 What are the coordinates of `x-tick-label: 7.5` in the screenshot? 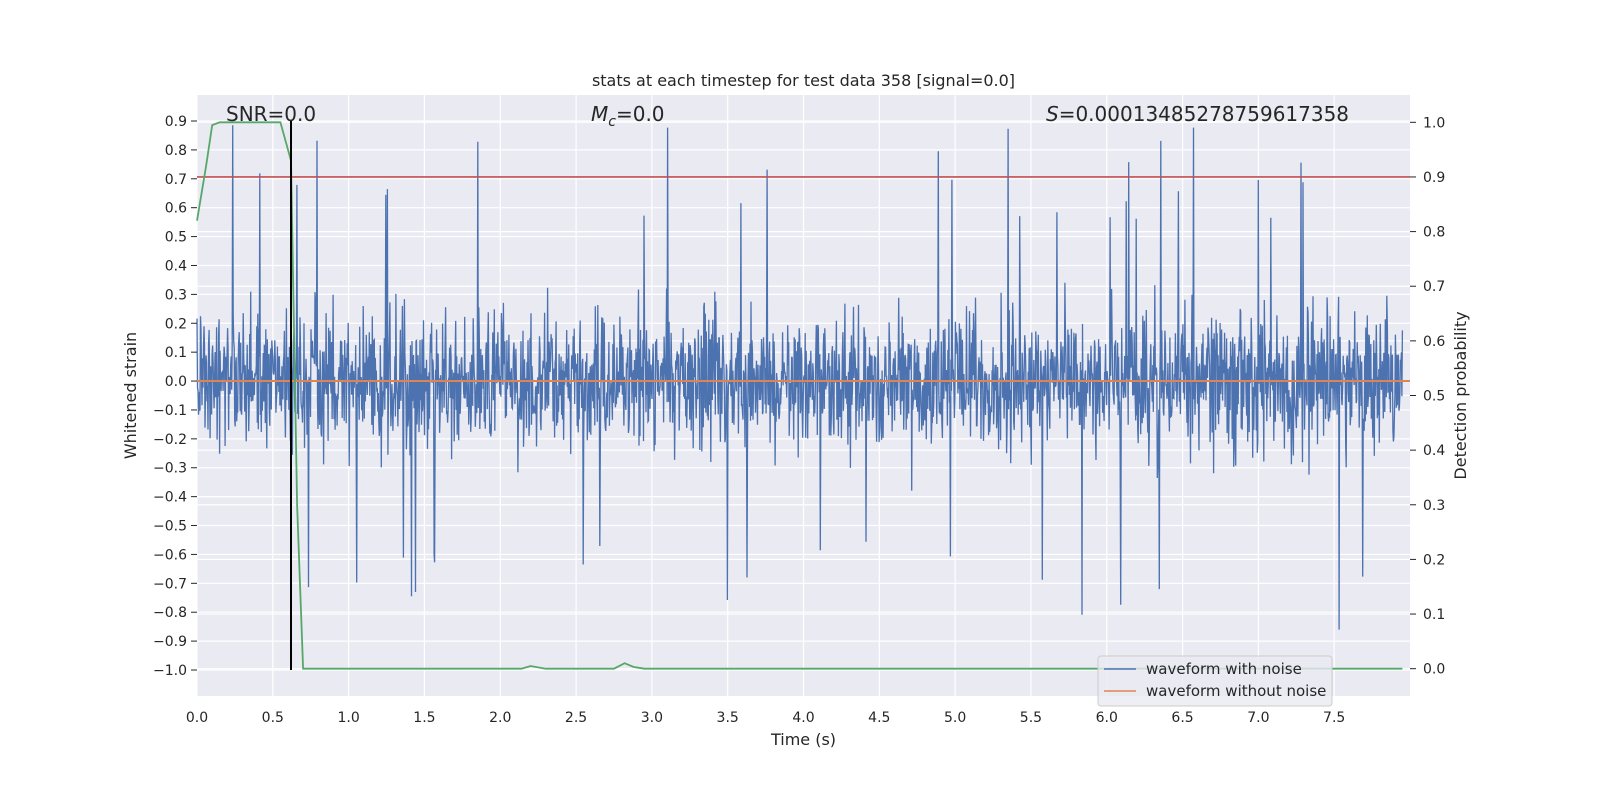 It's located at (1334, 718).